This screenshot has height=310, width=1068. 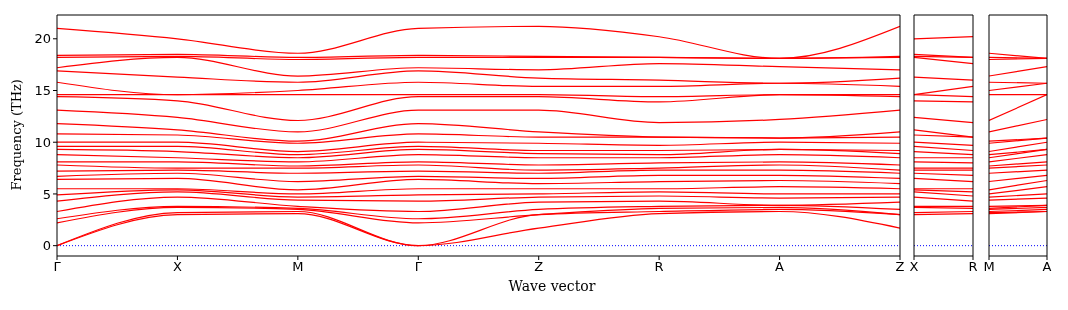 I want to click on y-tick-label: 10, so click(x=42, y=142).